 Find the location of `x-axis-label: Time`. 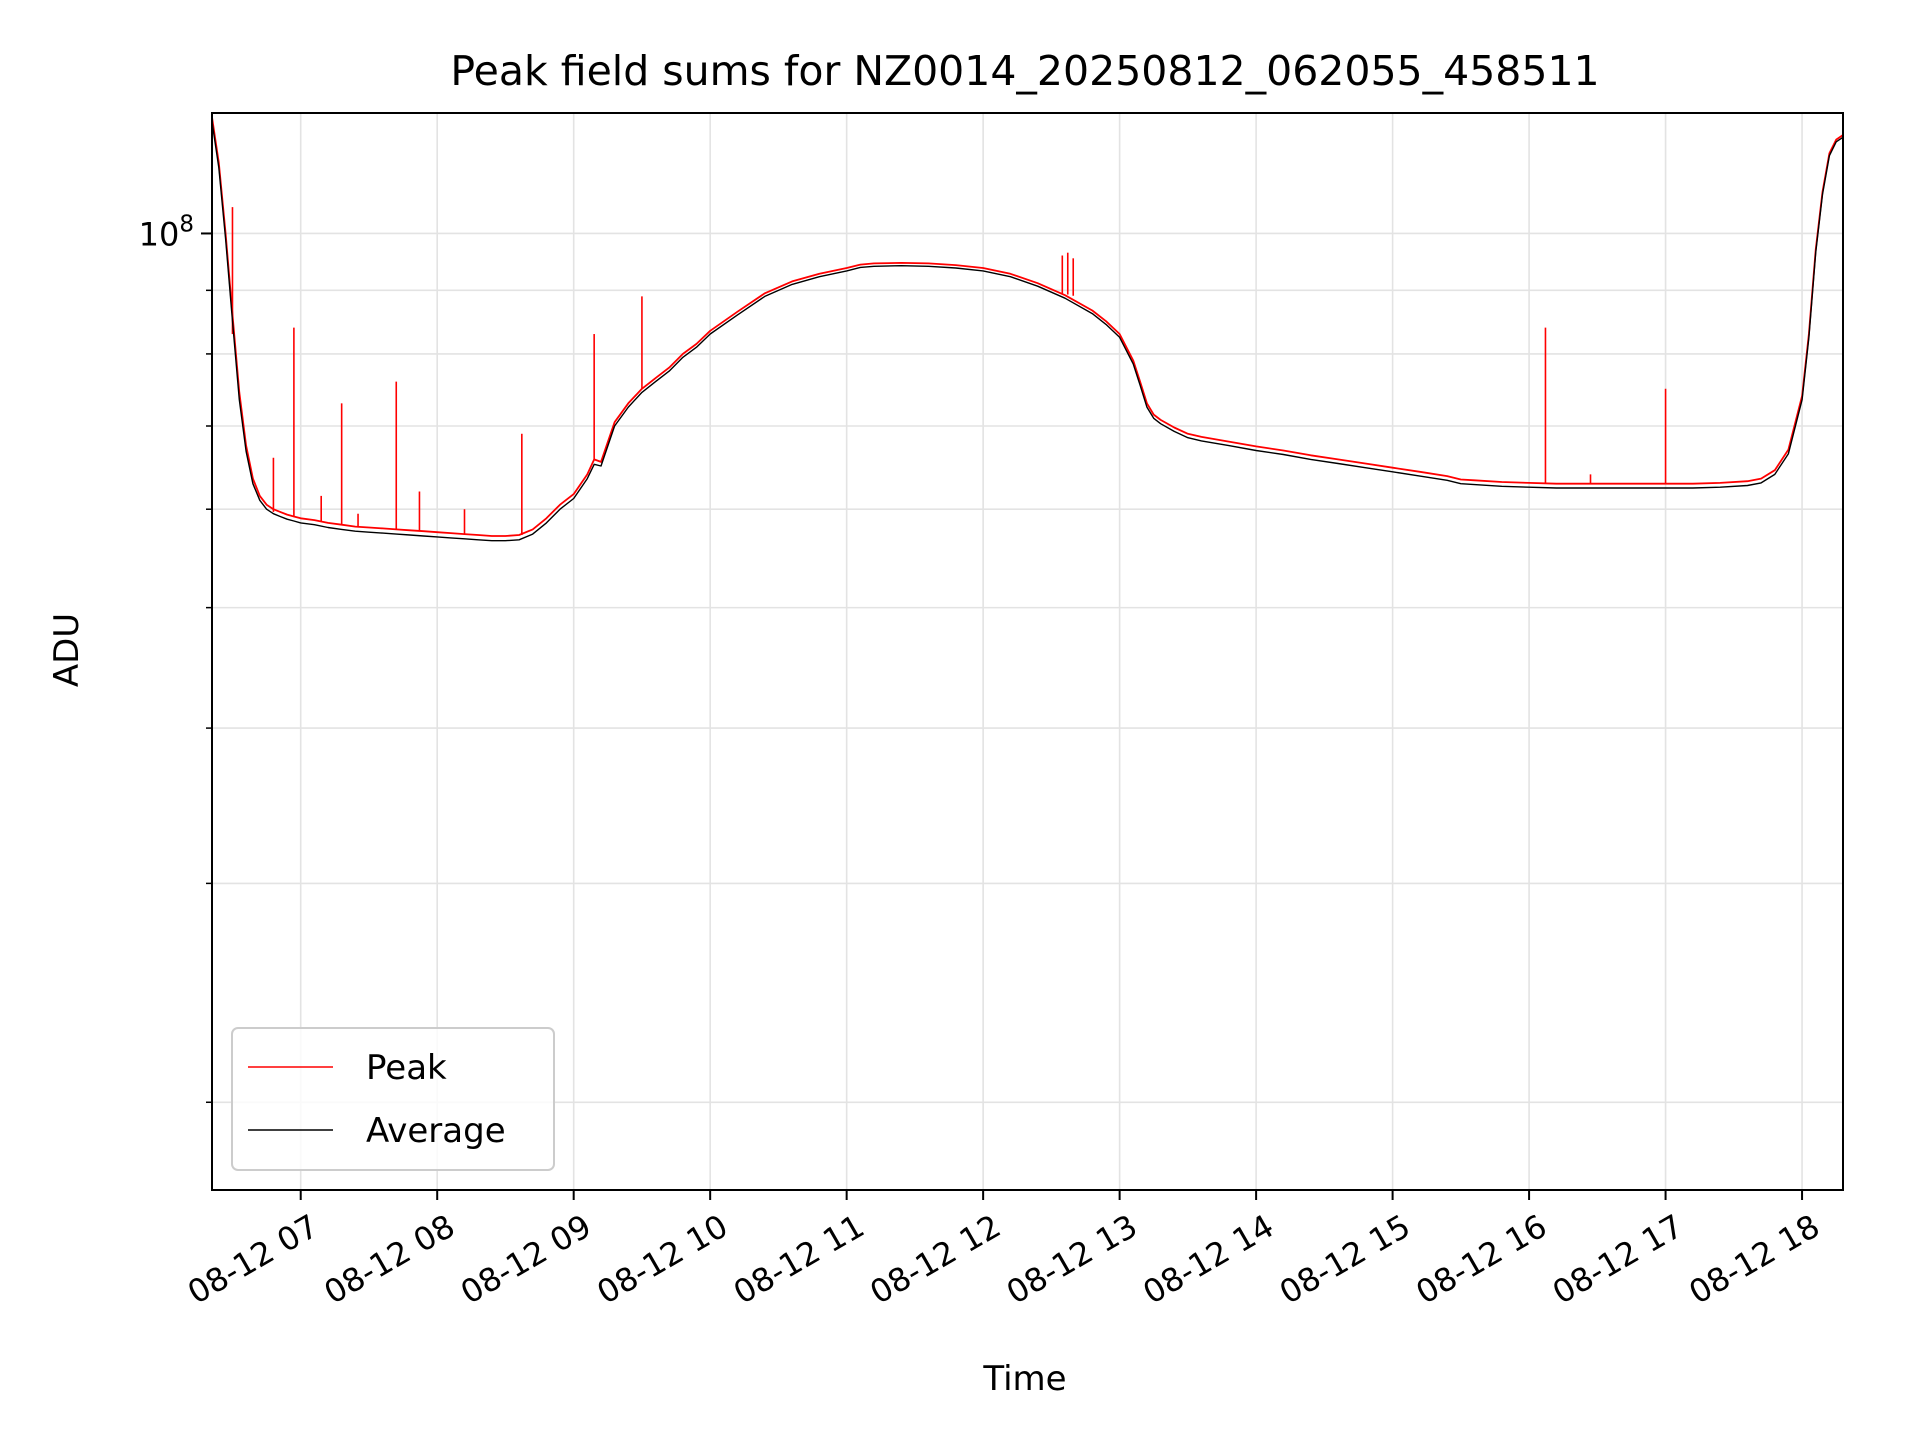

x-axis-label: Time is located at coordinates (1024, 1379).